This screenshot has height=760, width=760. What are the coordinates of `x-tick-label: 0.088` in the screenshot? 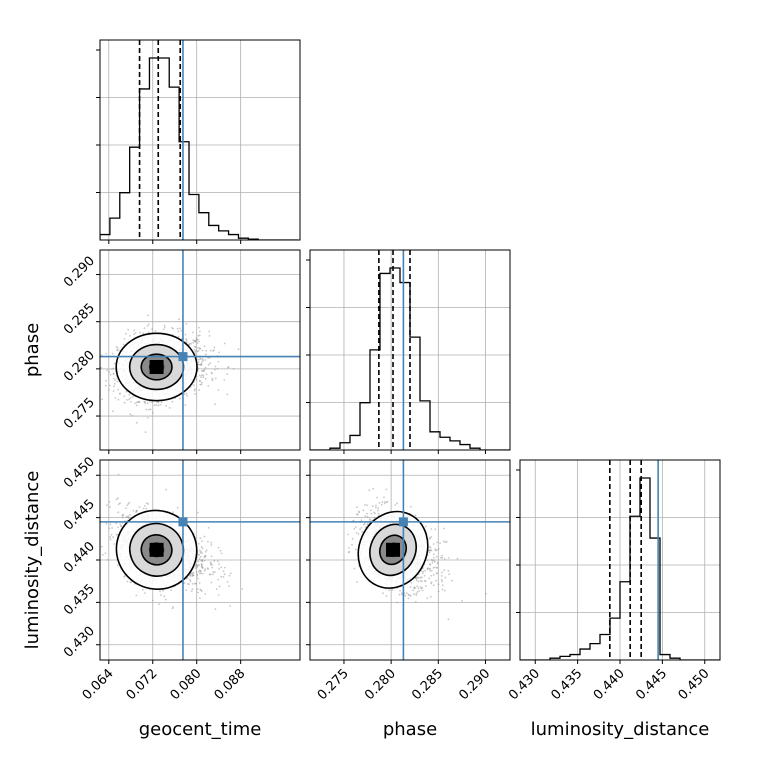 It's located at (230, 684).